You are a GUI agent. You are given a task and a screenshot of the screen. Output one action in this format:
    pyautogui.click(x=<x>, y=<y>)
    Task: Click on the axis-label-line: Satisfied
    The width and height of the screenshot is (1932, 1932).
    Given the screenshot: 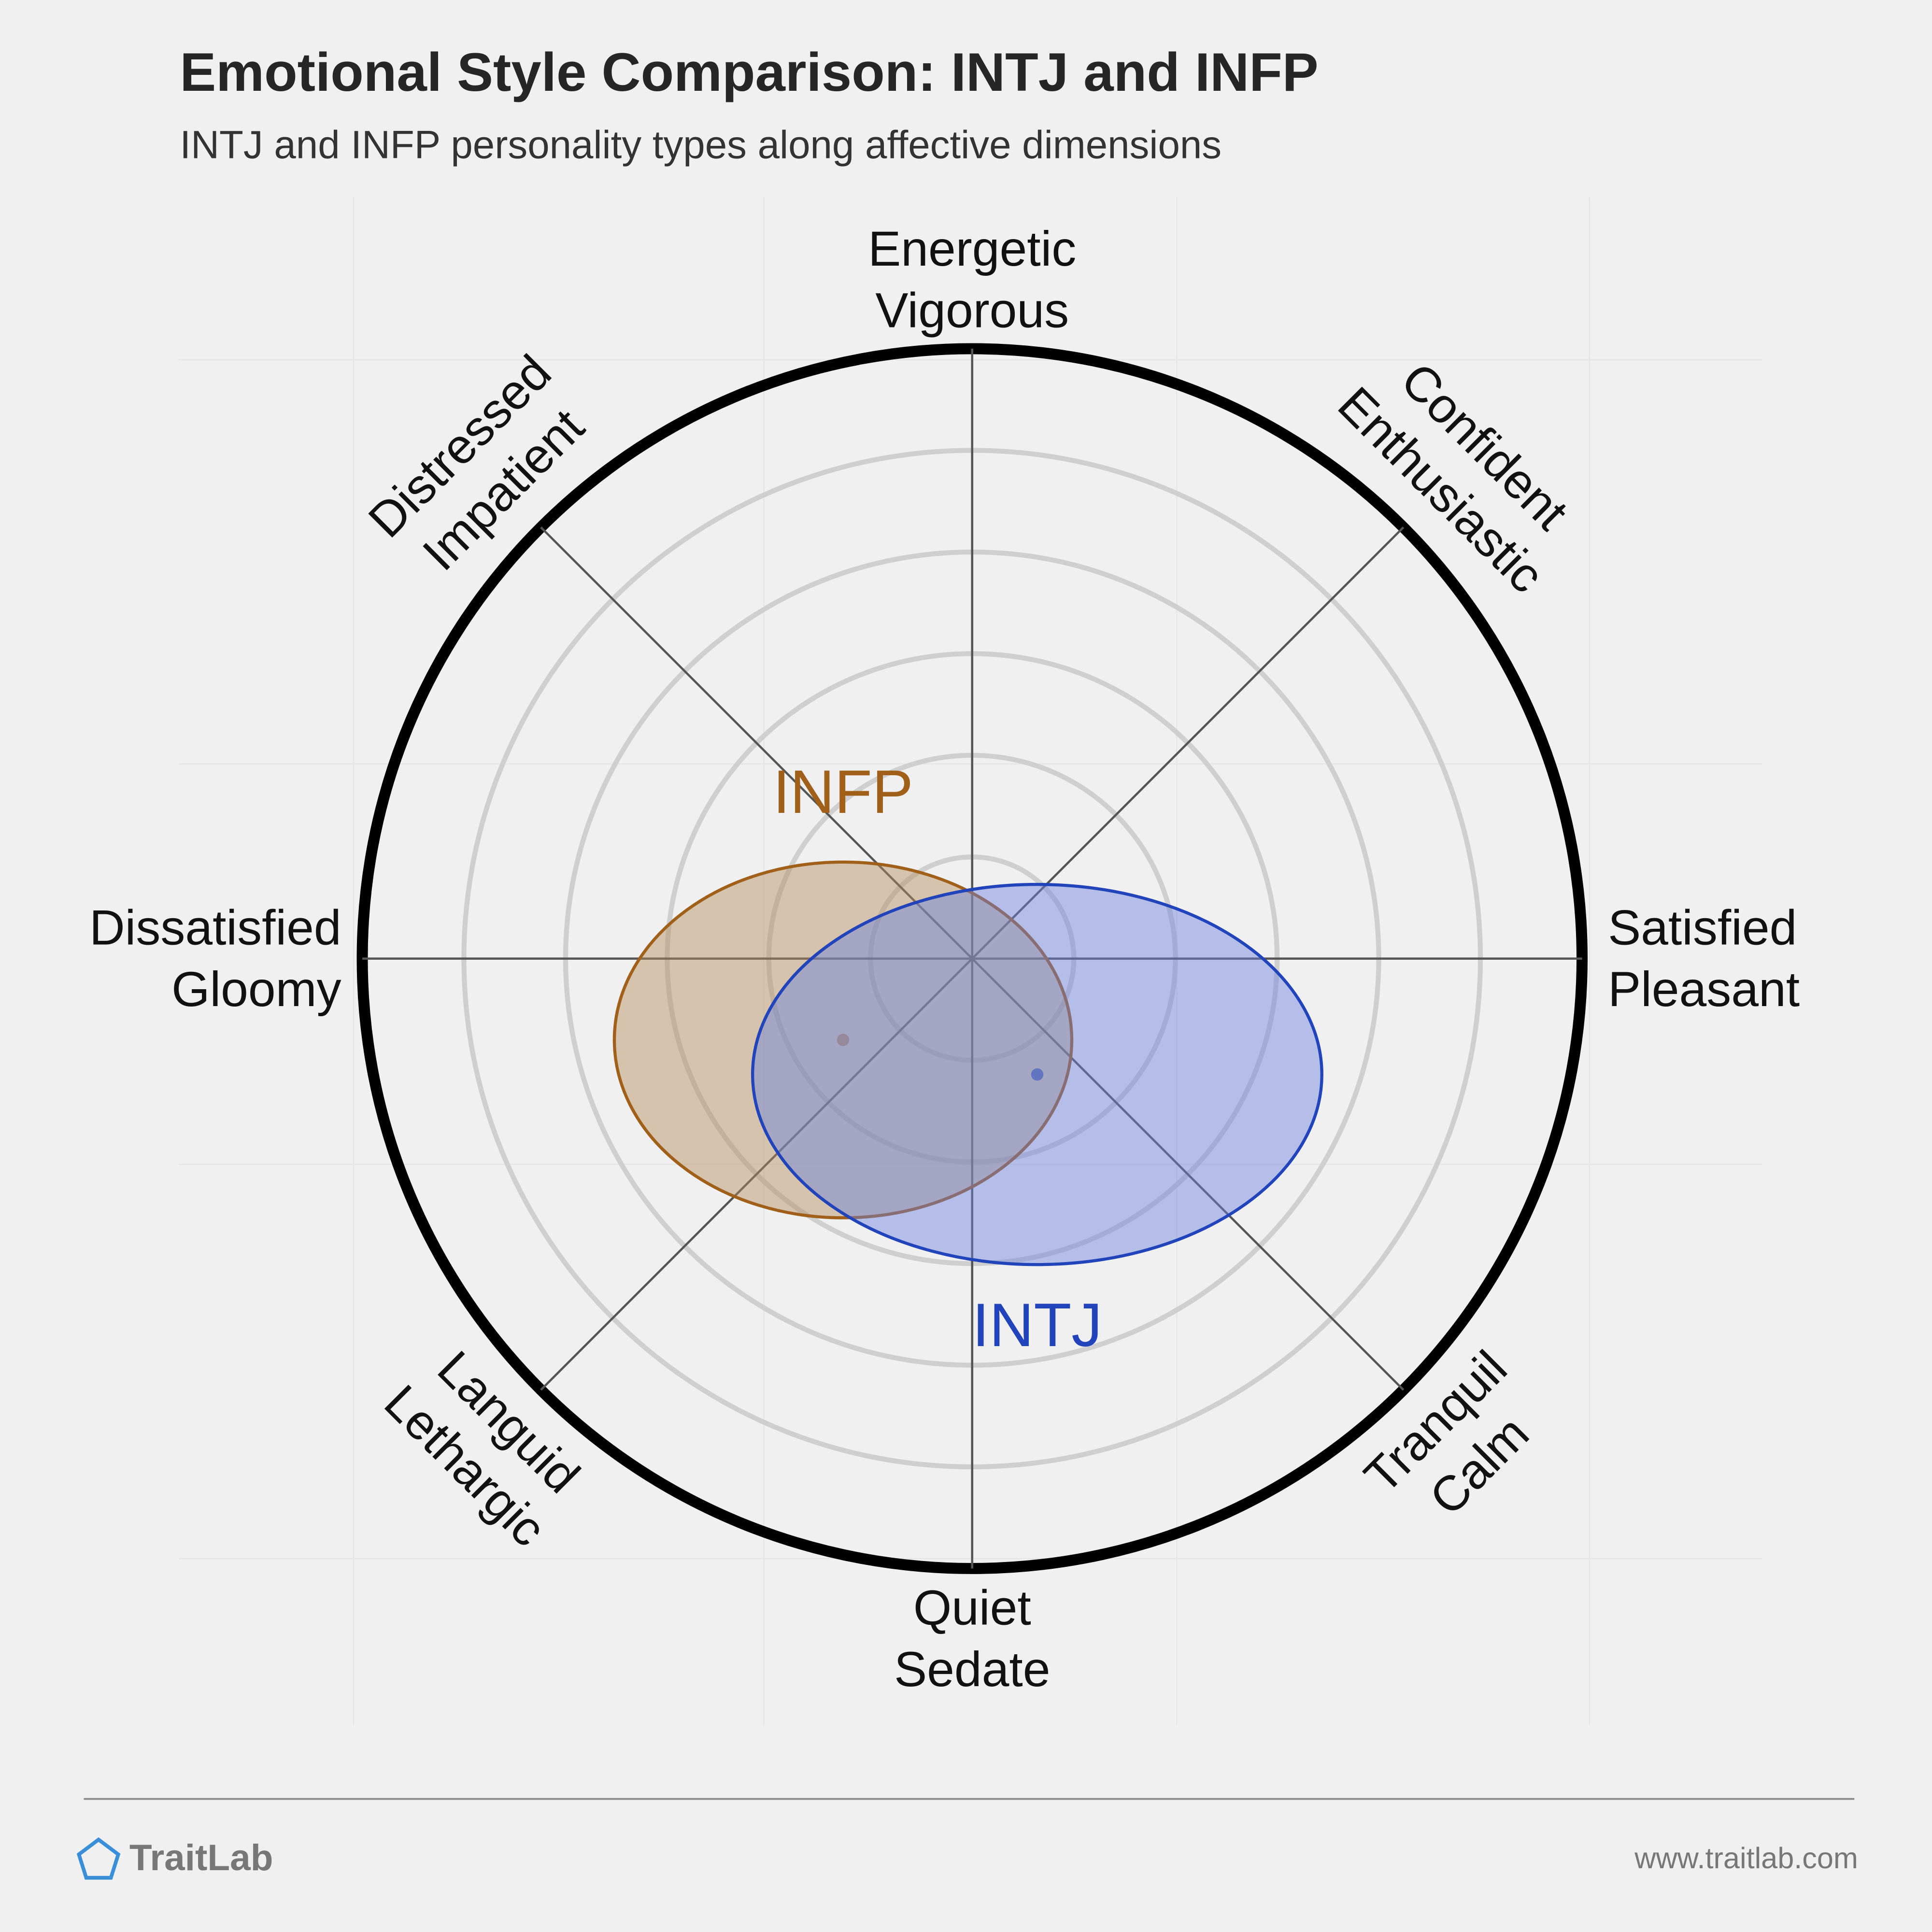 What is the action you would take?
    pyautogui.click(x=1702, y=927)
    